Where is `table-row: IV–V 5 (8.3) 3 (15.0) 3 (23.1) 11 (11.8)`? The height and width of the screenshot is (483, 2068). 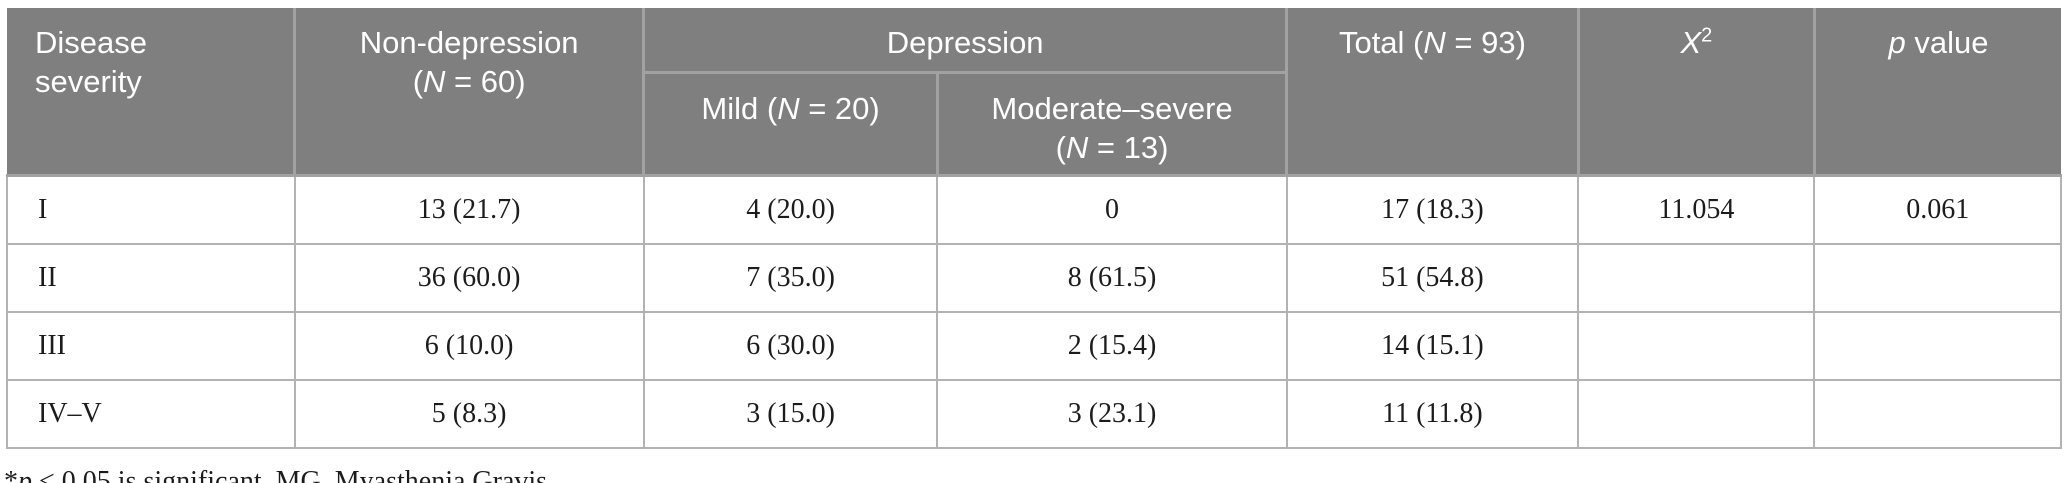 table-row: IV–V 5 (8.3) 3 (15.0) 3 (23.1) 11 (11.8) is located at coordinates (1034, 413).